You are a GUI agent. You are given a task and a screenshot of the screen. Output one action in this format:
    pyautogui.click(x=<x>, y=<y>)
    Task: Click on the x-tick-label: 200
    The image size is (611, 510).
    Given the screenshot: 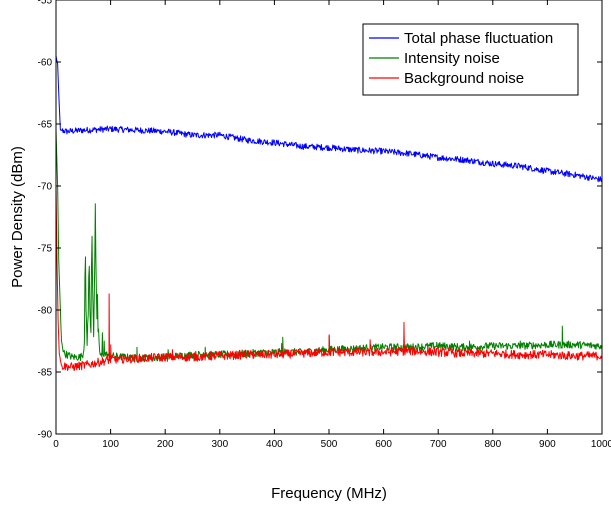 What is the action you would take?
    pyautogui.click(x=165, y=444)
    